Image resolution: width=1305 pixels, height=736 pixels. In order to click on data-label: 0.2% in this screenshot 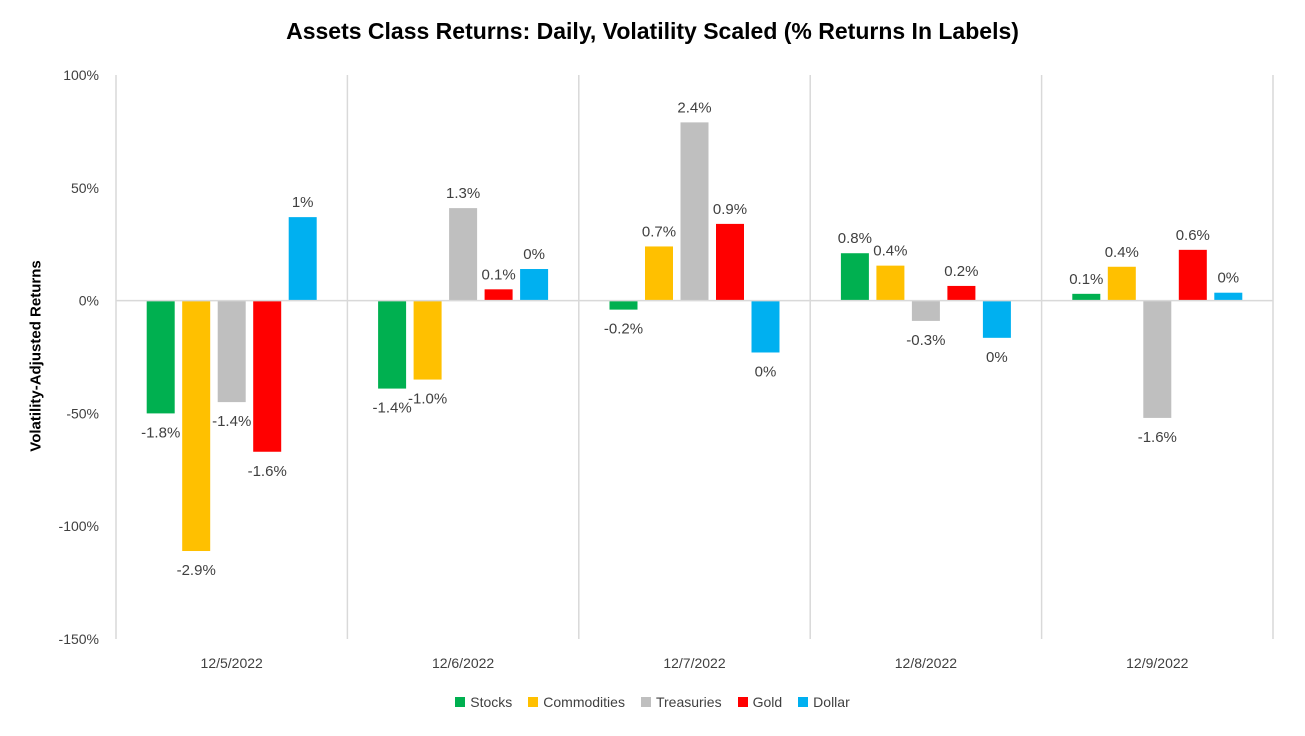, I will do `click(961, 271)`.